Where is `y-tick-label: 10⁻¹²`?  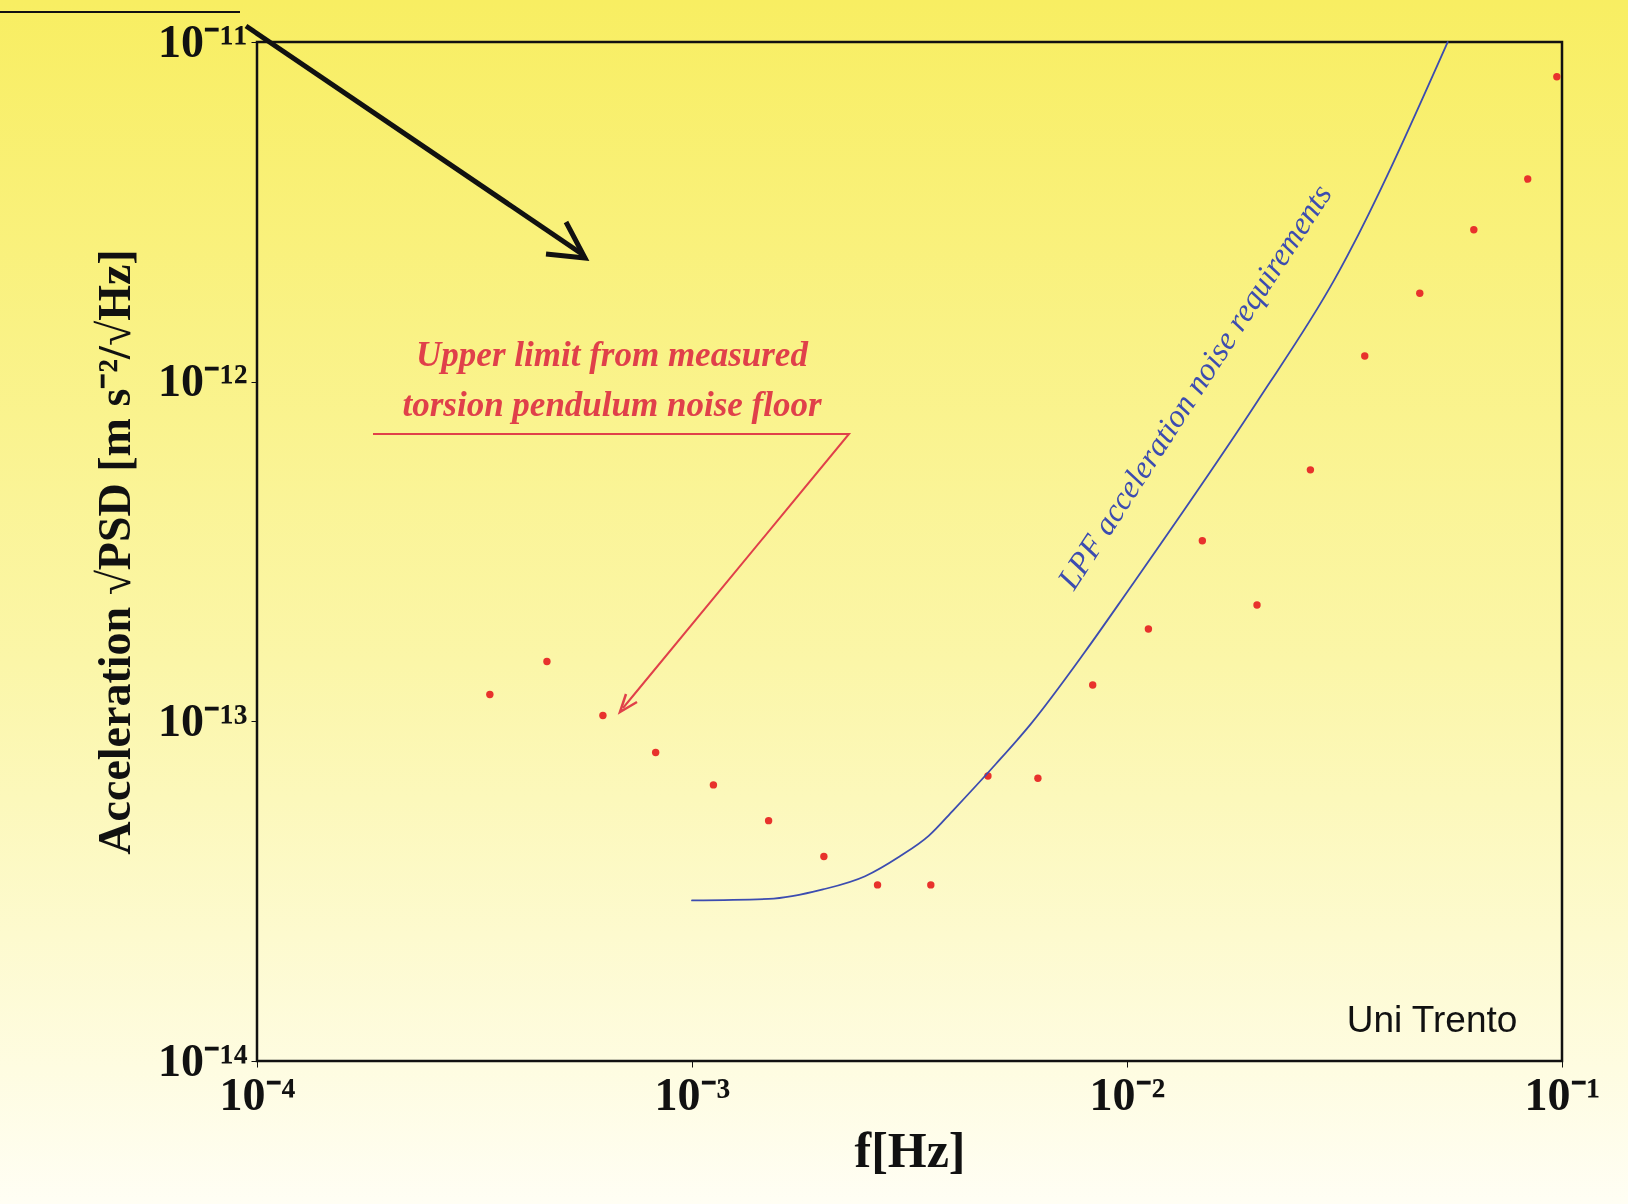
y-tick-label: 10⁻¹² is located at coordinates (202, 381).